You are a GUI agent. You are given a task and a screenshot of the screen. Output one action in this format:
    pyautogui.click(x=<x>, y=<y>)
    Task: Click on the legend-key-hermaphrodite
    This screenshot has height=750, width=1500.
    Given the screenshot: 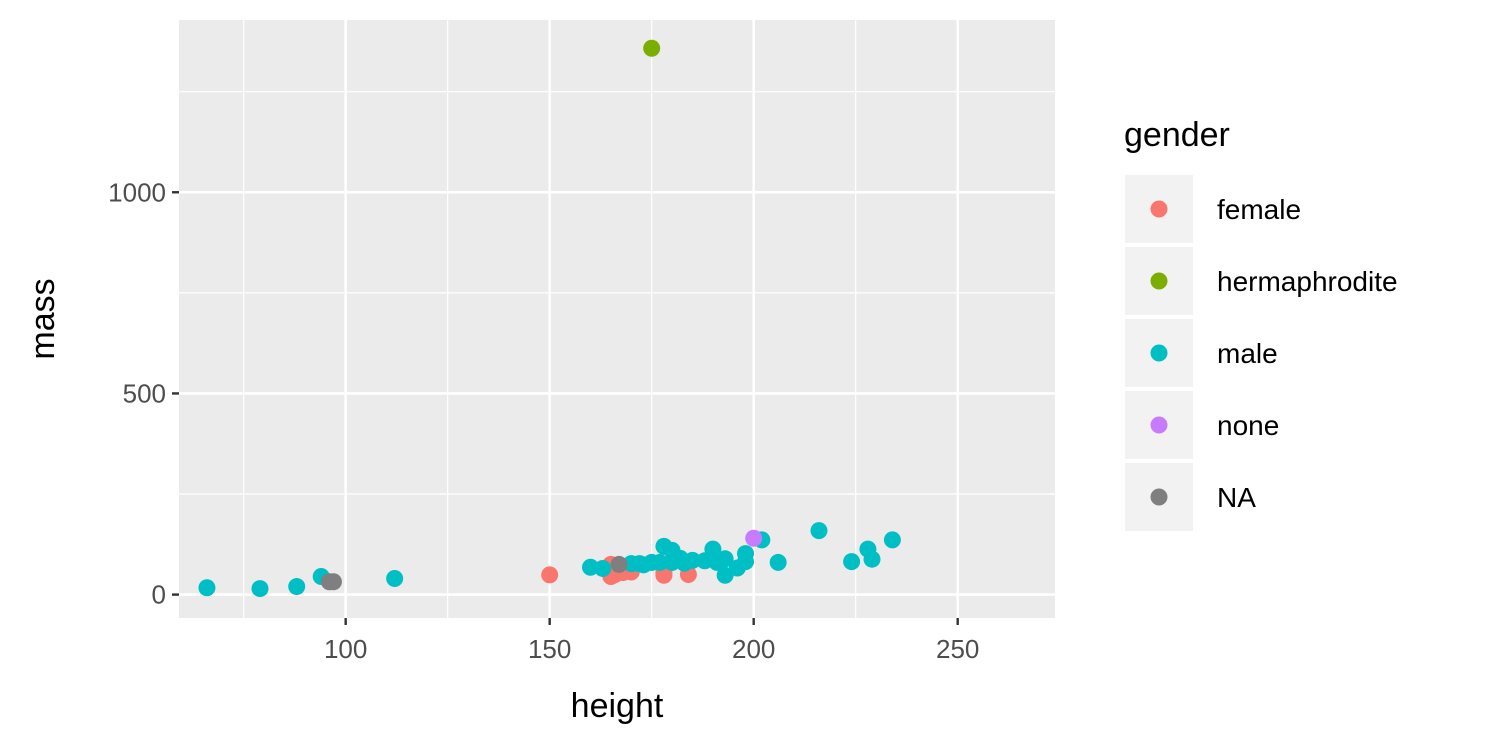 What is the action you would take?
    pyautogui.click(x=1159, y=281)
    